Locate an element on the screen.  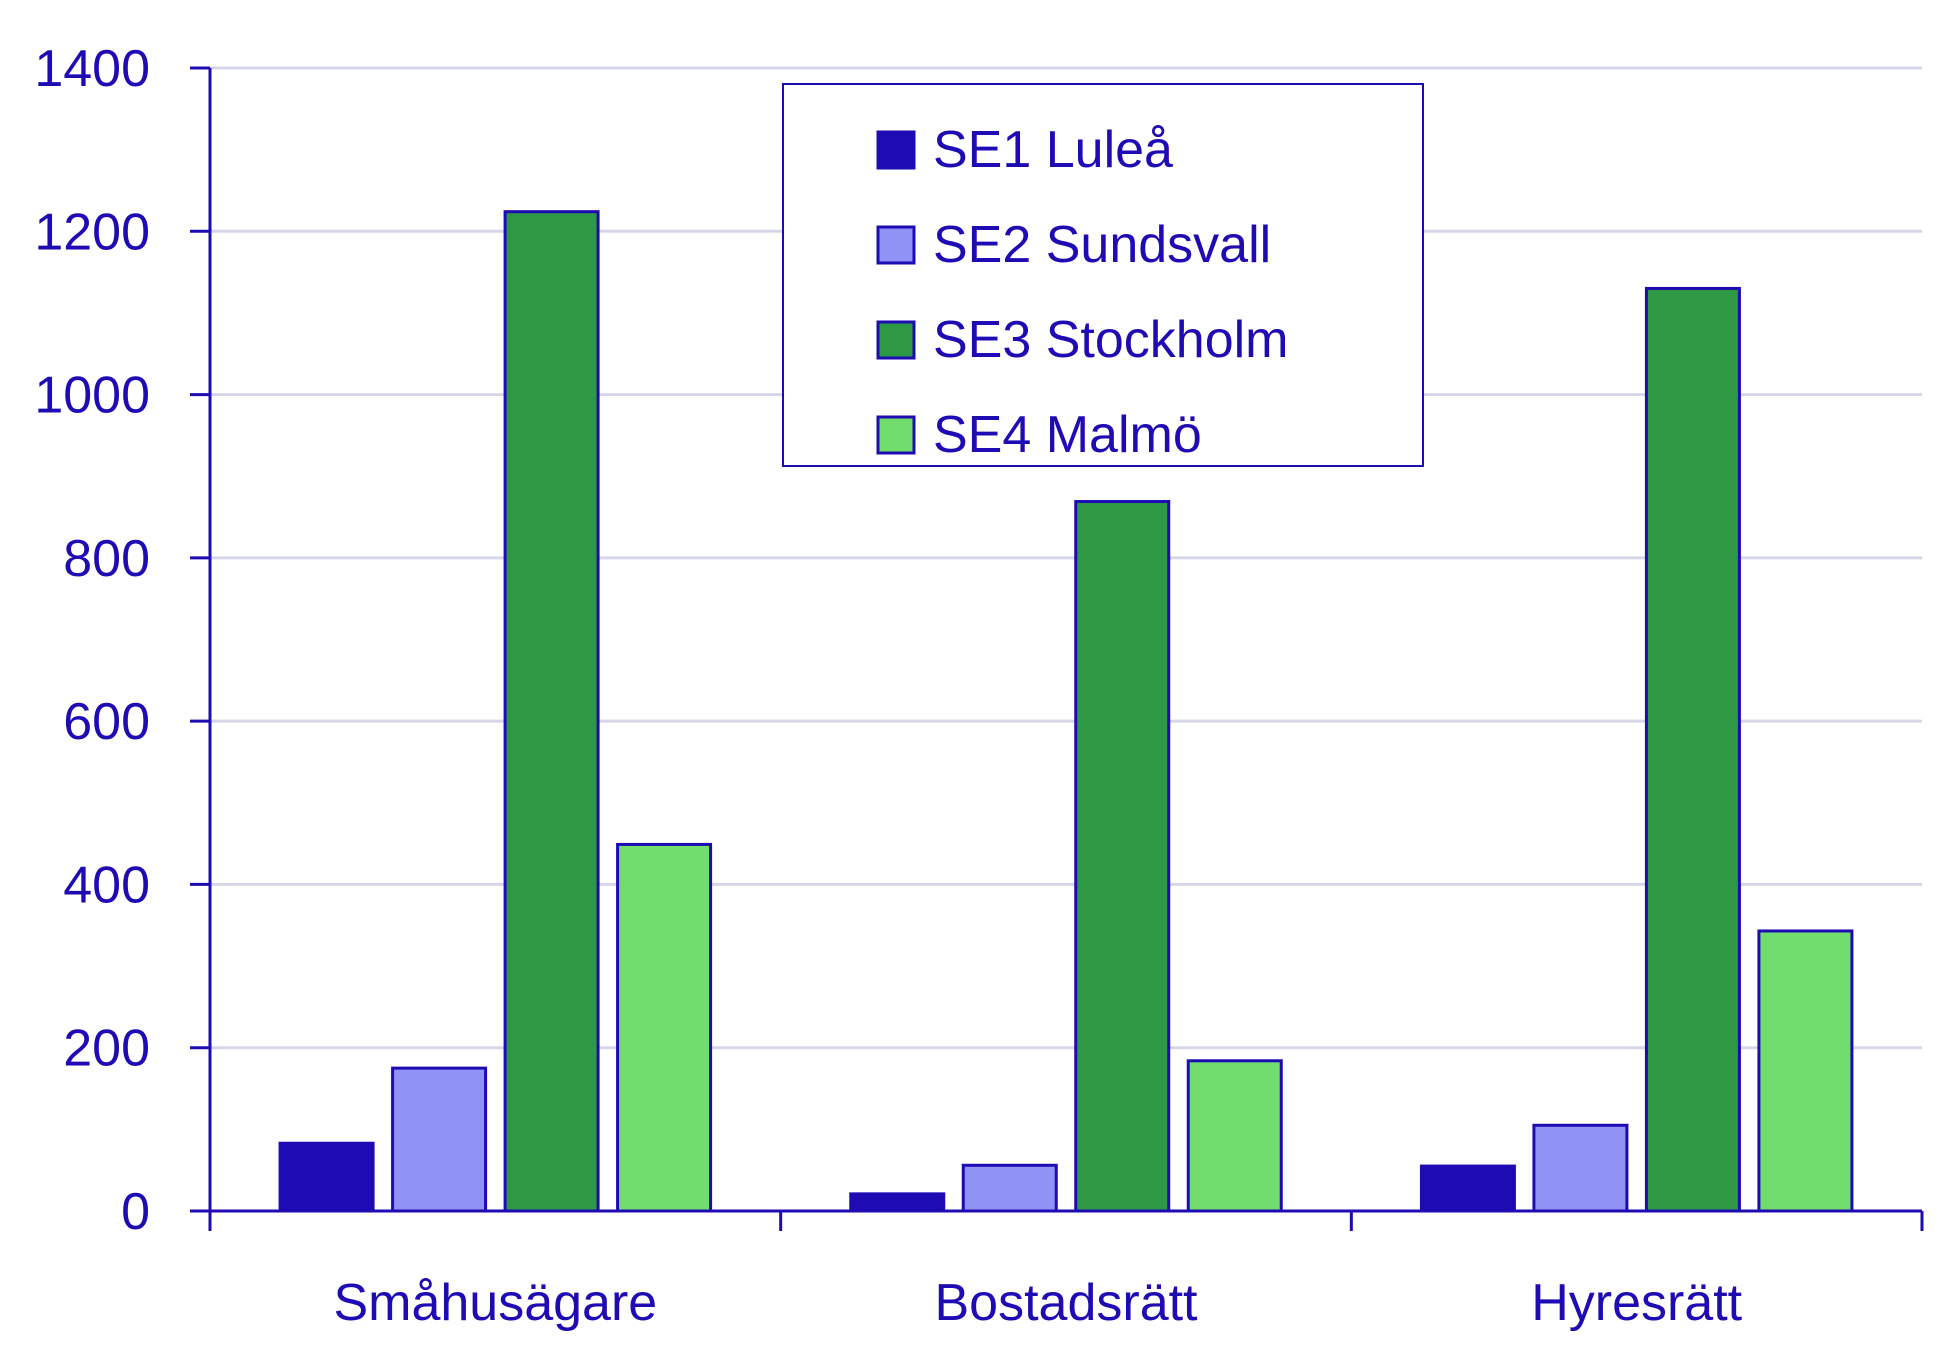
x-axis-category-labels: Småhusägare Bostadsrätt Hyresrätt is located at coordinates (1037, 1303).